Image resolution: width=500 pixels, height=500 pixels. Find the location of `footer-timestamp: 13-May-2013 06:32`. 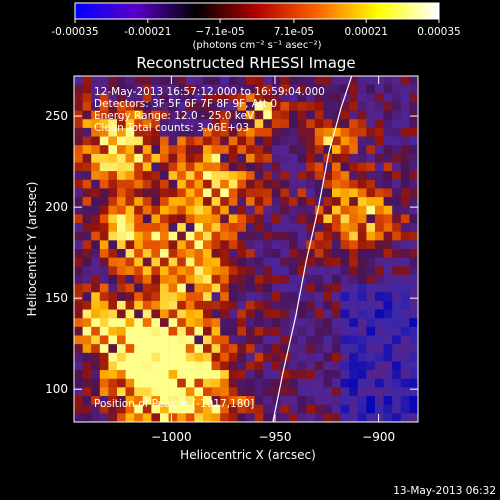

footer-timestamp: 13-May-2013 06:32 is located at coordinates (444, 491).